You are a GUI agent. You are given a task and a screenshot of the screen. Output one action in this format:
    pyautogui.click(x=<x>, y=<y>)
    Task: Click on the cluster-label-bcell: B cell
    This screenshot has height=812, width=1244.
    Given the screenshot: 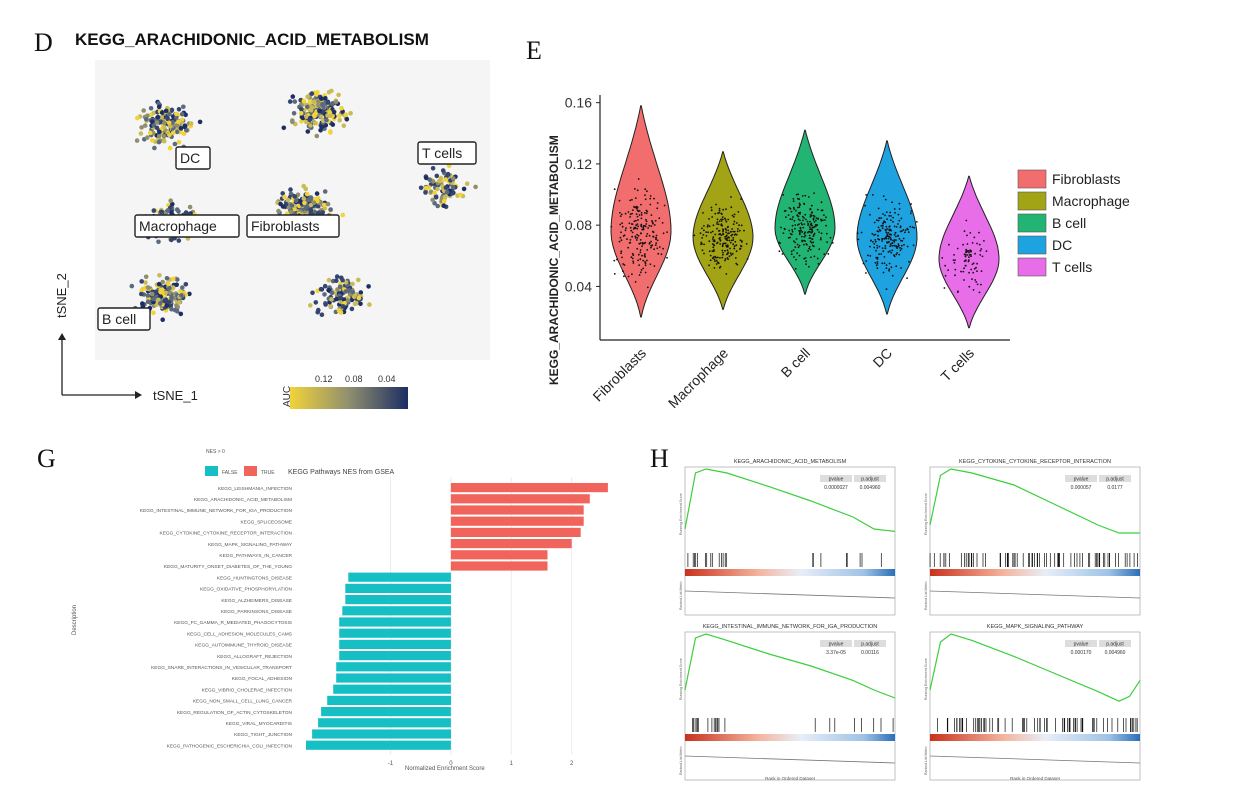 What is the action you would take?
    pyautogui.click(x=124, y=319)
    